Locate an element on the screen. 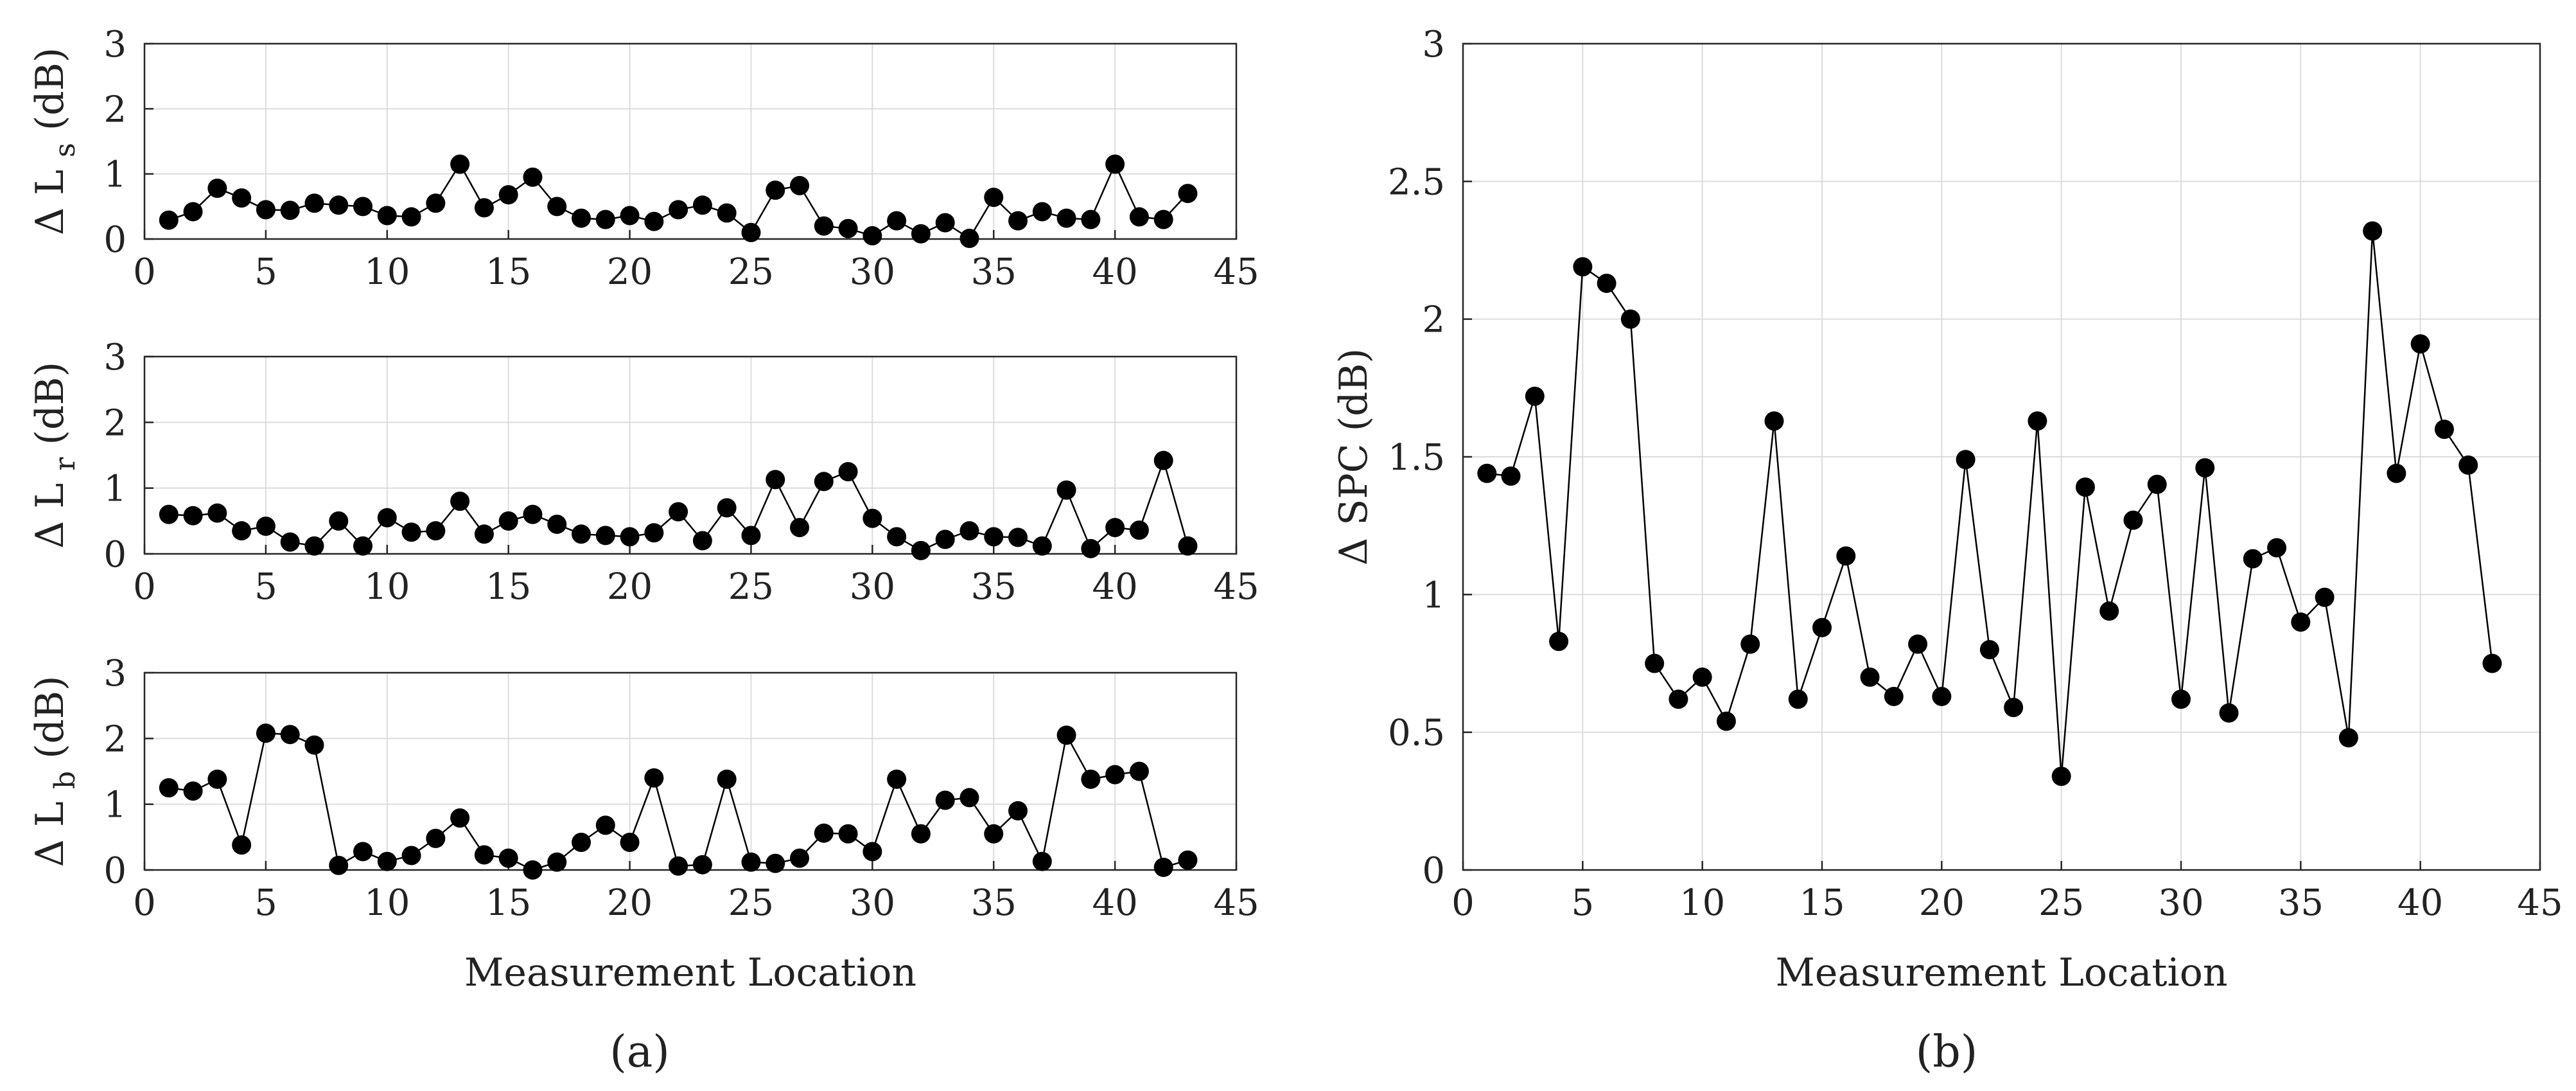 This screenshot has height=1091, width=2576. chart-a-top-plot: 0 5 10 15 20 25 30 35 40 45 0 1 2 3 Δ L s (dB) is located at coordinates (643, 158).